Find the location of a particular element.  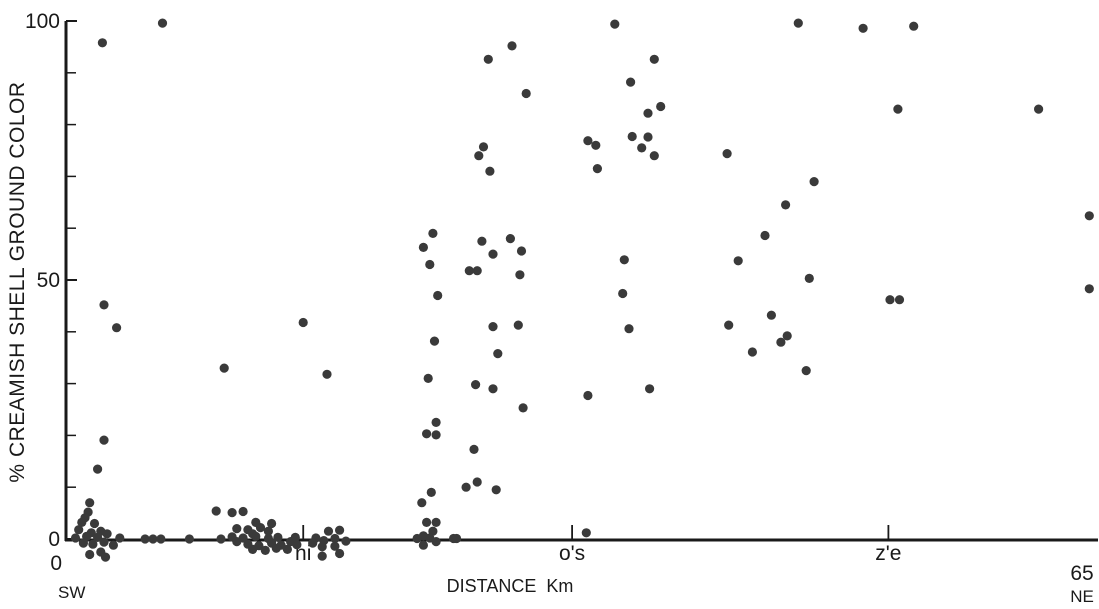

x-tick-label: z'e is located at coordinates (888, 553).